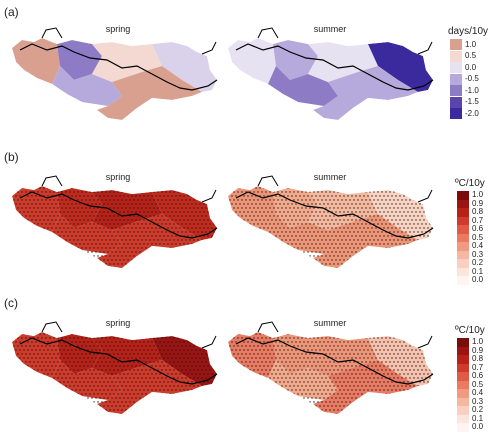 The image size is (500, 445). Describe the element at coordinates (471, 44) in the screenshot. I see `legend-label: 1.0` at that location.